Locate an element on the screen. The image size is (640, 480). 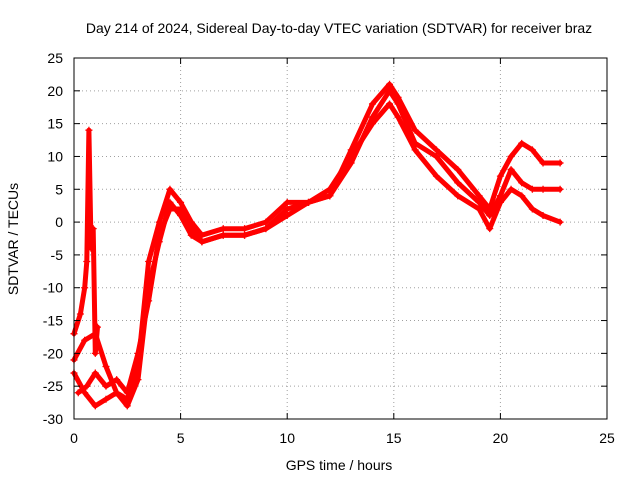
y-tick-label: 10 is located at coordinates (55, 156).